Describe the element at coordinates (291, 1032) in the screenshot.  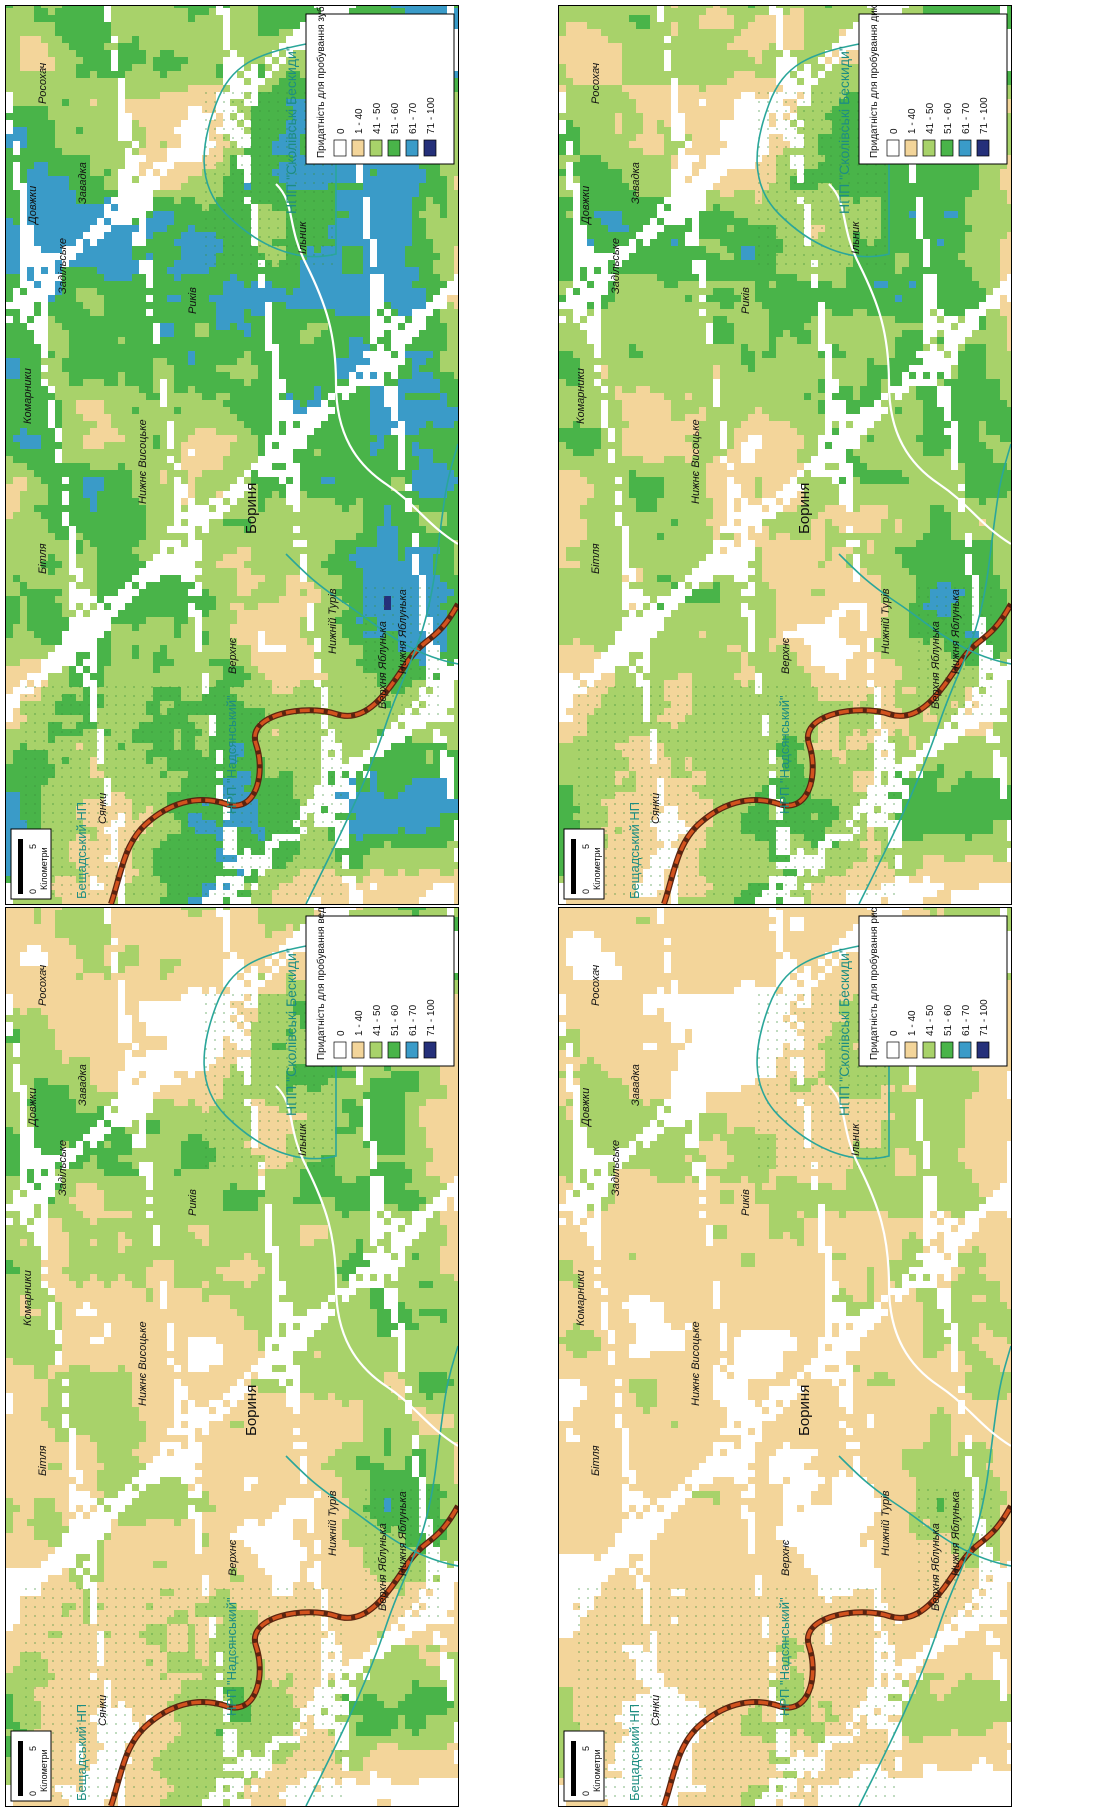
I see `label-npp-skole: НПП "Сколівські Бескиди"` at that location.